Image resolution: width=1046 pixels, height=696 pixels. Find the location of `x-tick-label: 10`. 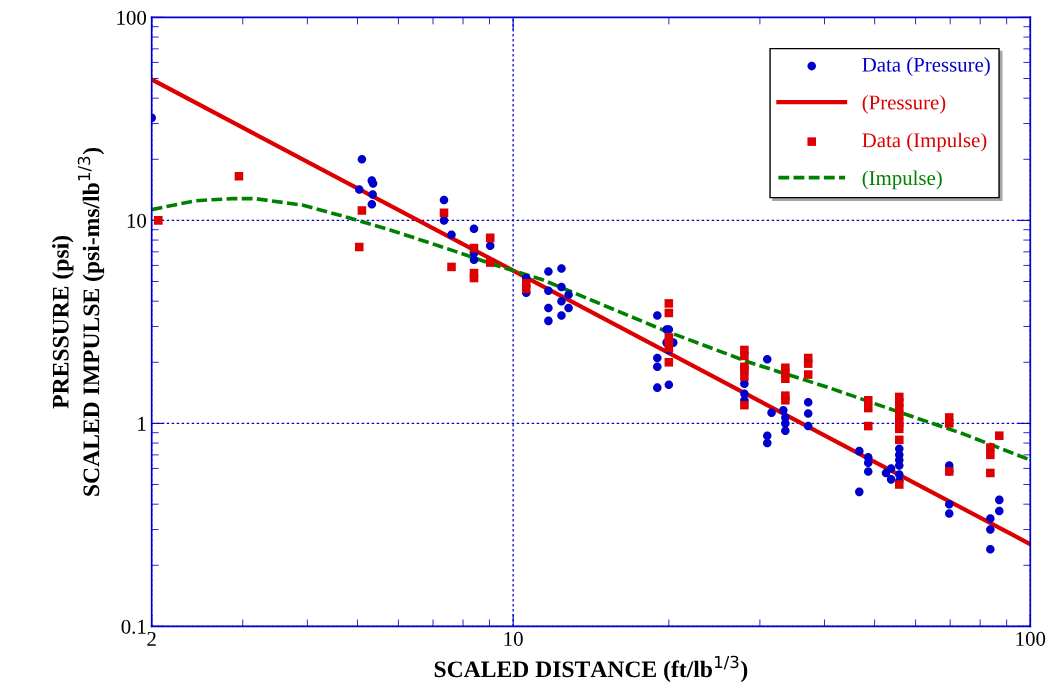

x-tick-label: 10 is located at coordinates (513, 638).